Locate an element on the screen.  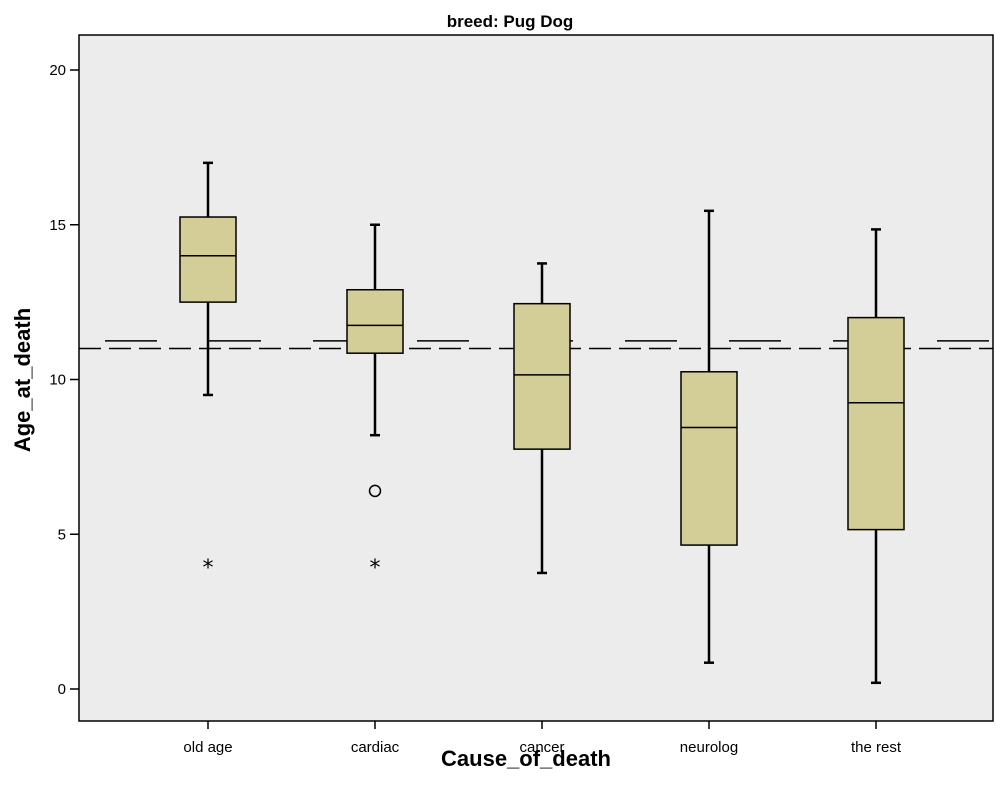
y-axis-title: Age_at_death is located at coordinates (22, 380).